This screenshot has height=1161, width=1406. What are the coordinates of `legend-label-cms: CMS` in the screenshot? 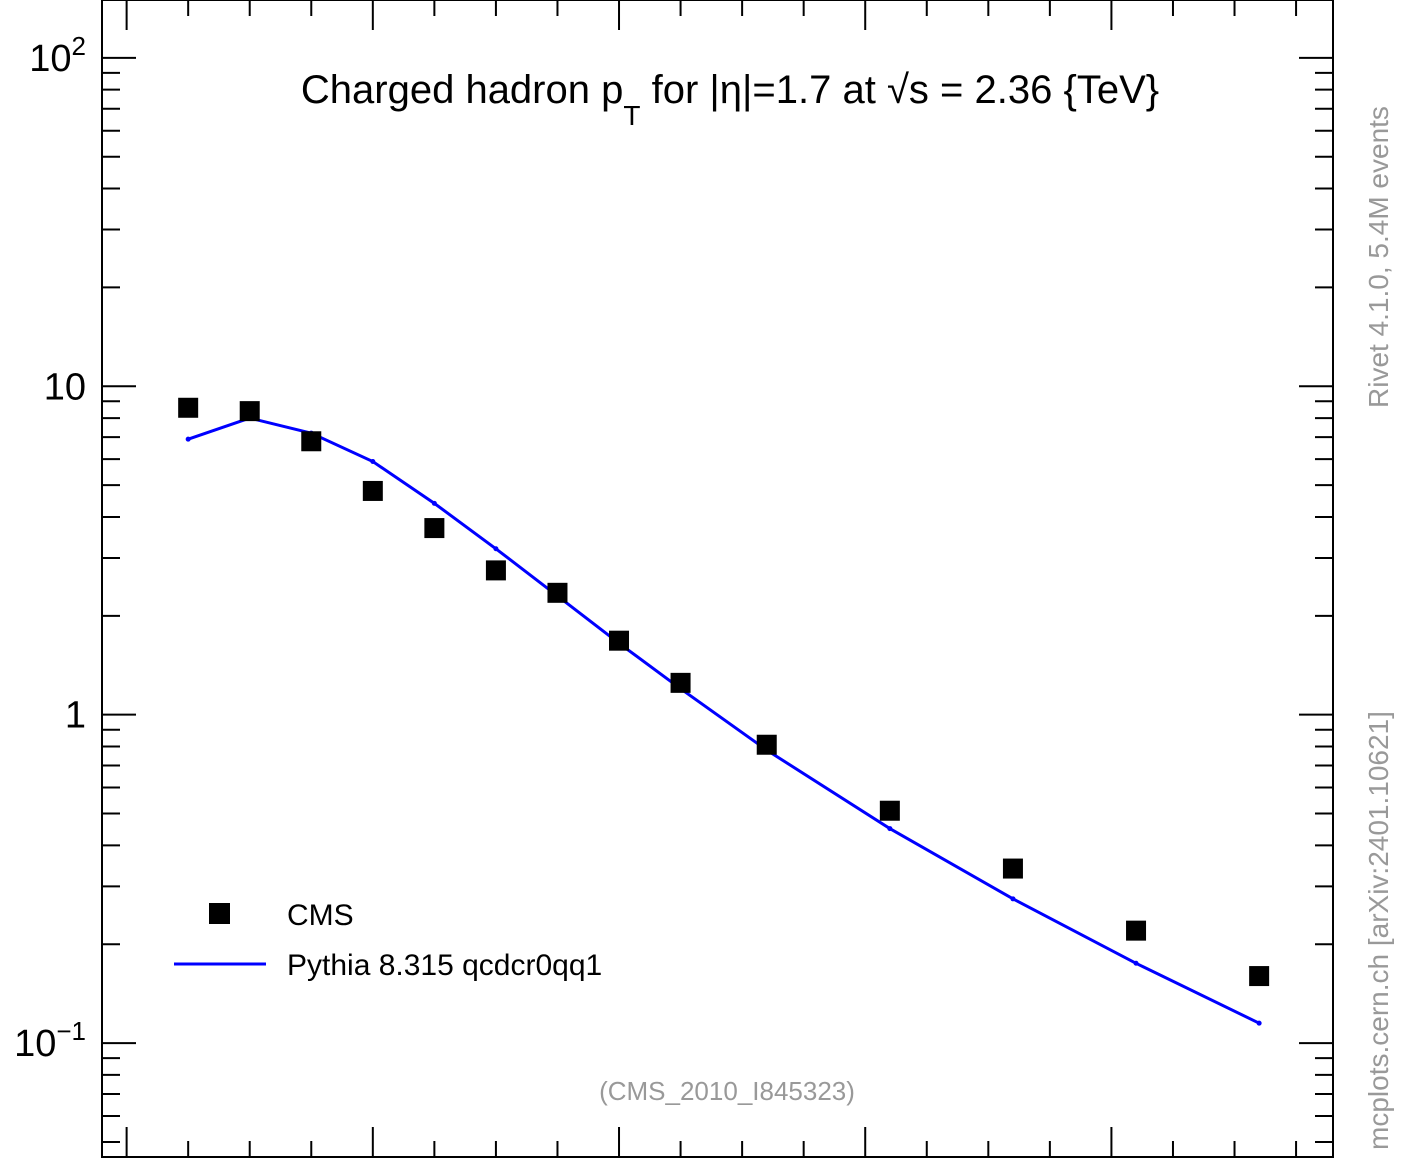 It's located at (320, 915).